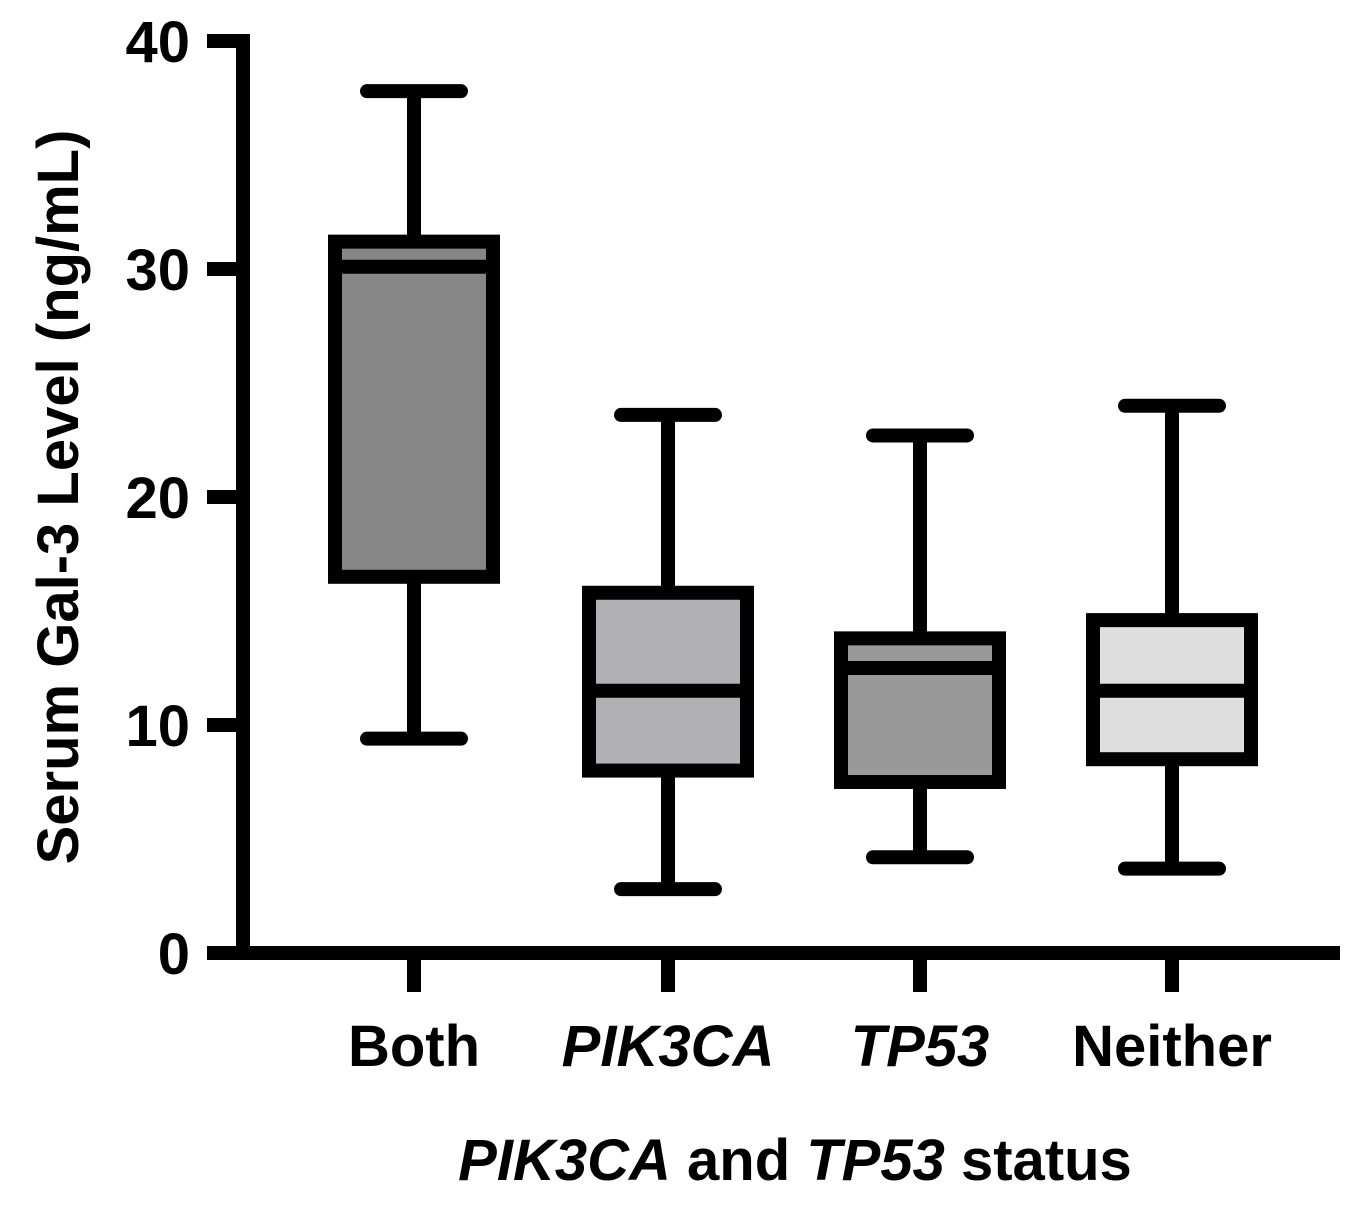 The width and height of the screenshot is (1360, 1210). I want to click on y-tick-label: 10, so click(157, 726).